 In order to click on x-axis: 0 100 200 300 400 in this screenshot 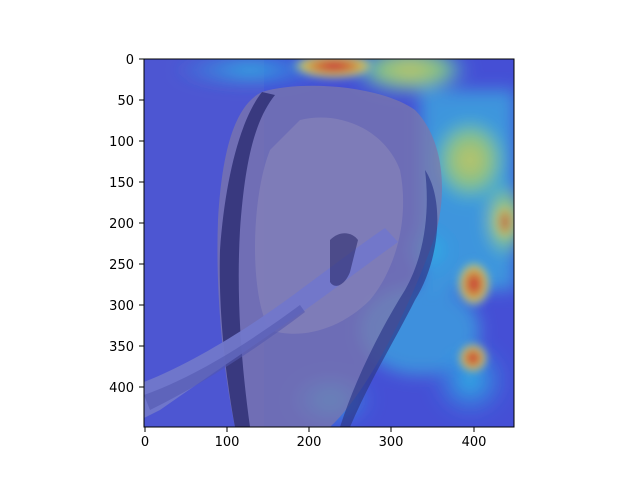, I will do `click(314, 438)`.